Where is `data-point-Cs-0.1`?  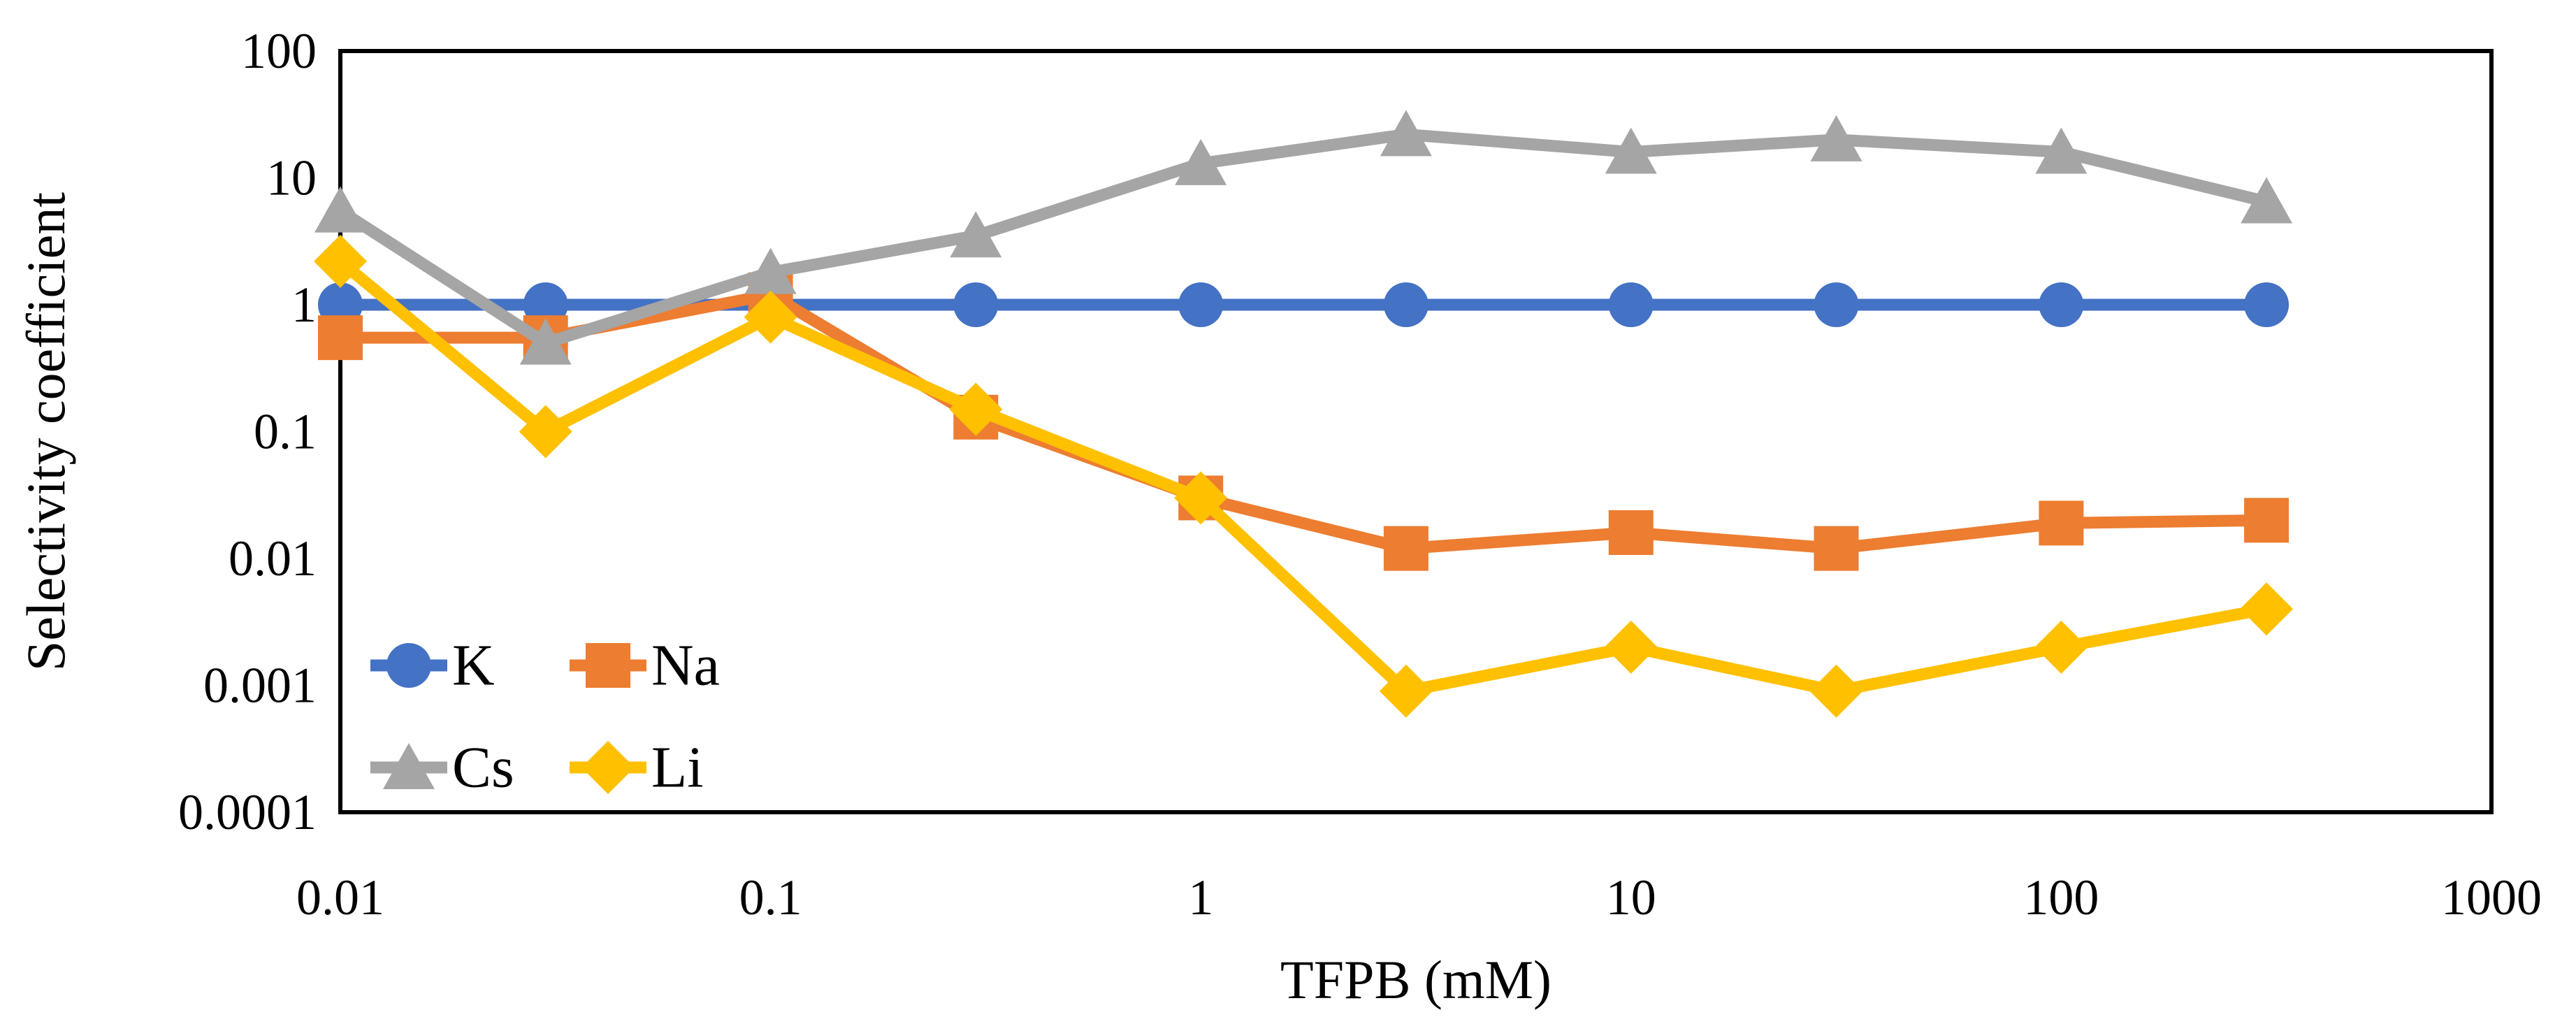 data-point-Cs-0.1 is located at coordinates (771, 270).